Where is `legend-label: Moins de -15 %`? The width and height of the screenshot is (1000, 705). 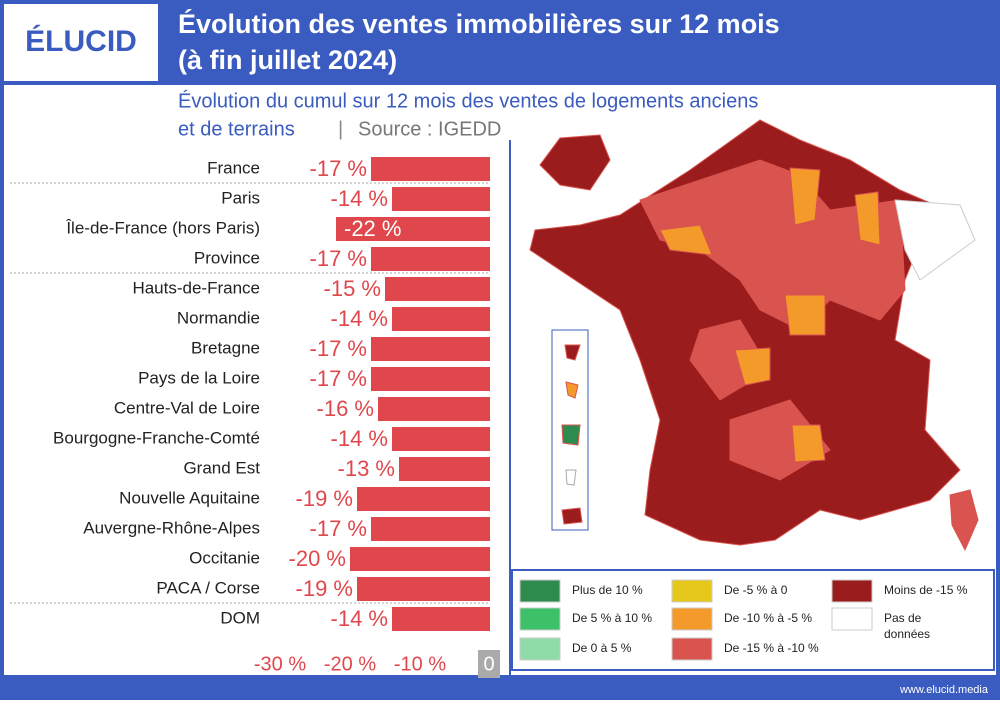
legend-label: Moins de -15 % is located at coordinates (926, 590).